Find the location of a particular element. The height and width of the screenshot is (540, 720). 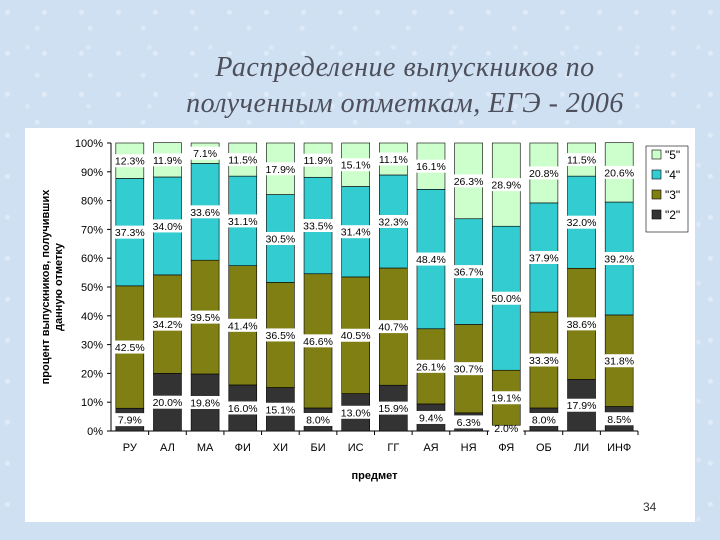

x-tick-label: ХИ is located at coordinates (280, 448).